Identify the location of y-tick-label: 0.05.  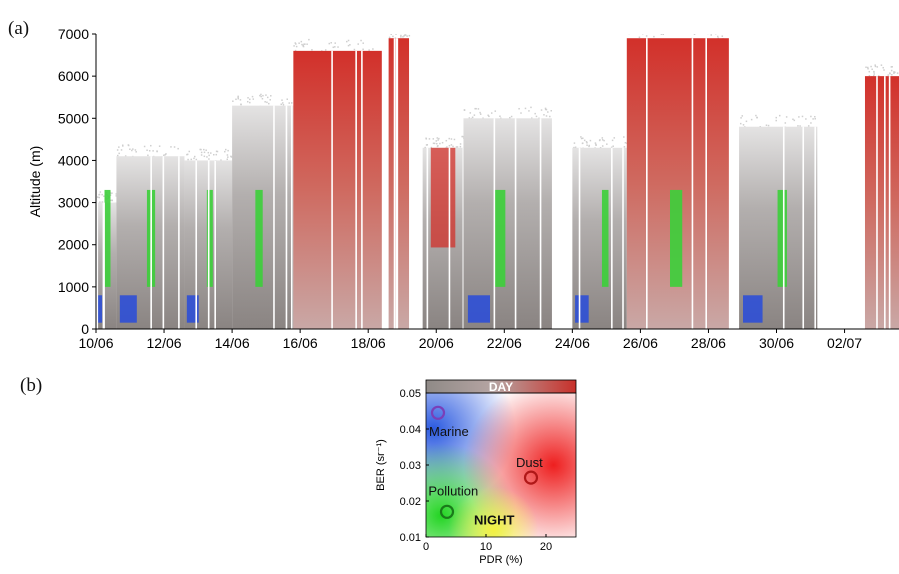
(410, 394).